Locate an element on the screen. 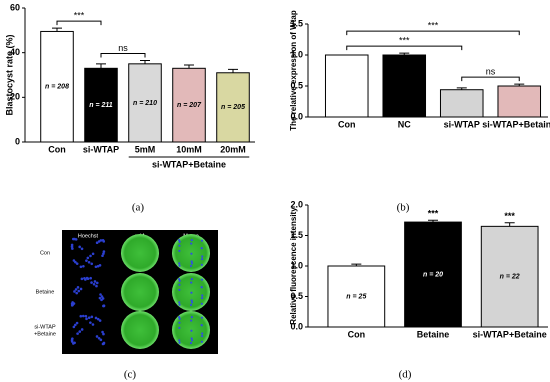  x-tick-label: NC is located at coordinates (404, 124).